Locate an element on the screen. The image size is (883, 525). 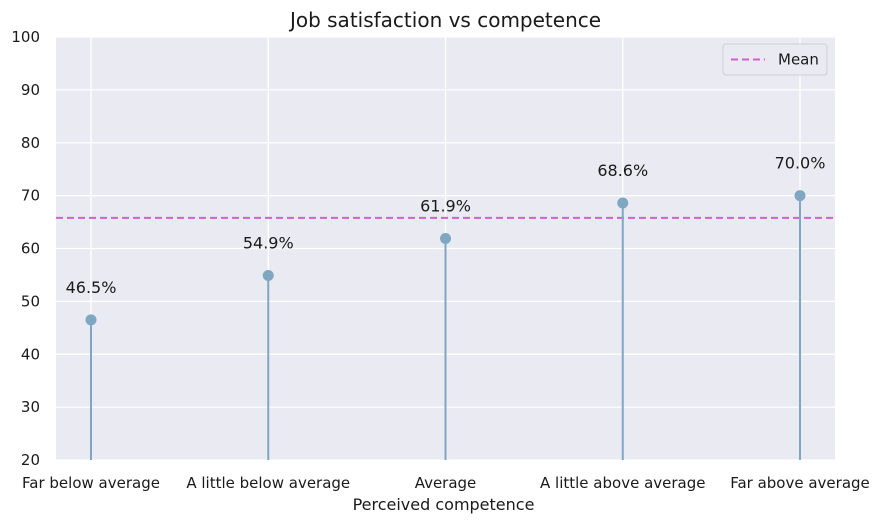
legend: Mean is located at coordinates (775, 59).